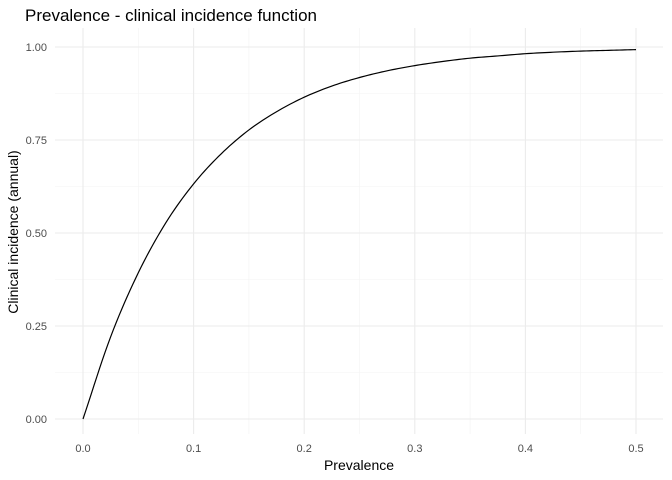 The height and width of the screenshot is (480, 672). I want to click on y-tick-label: 0.50, so click(36, 234).